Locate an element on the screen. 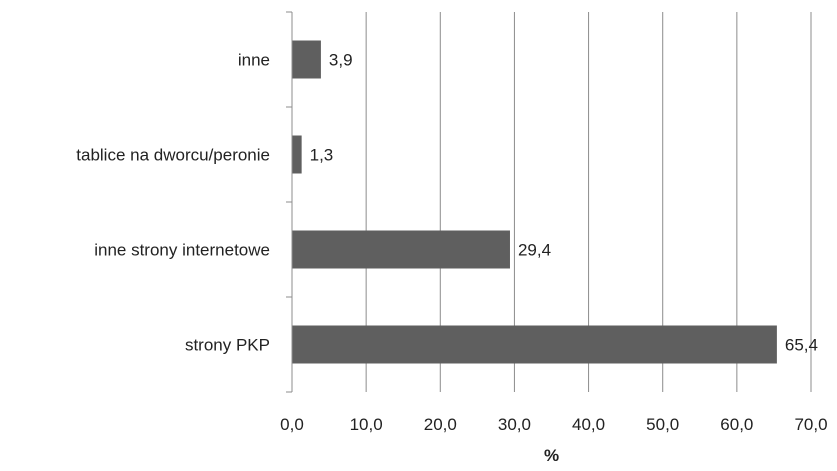 This screenshot has height=471, width=837. category-label: inne strony internetowe is located at coordinates (182, 250).